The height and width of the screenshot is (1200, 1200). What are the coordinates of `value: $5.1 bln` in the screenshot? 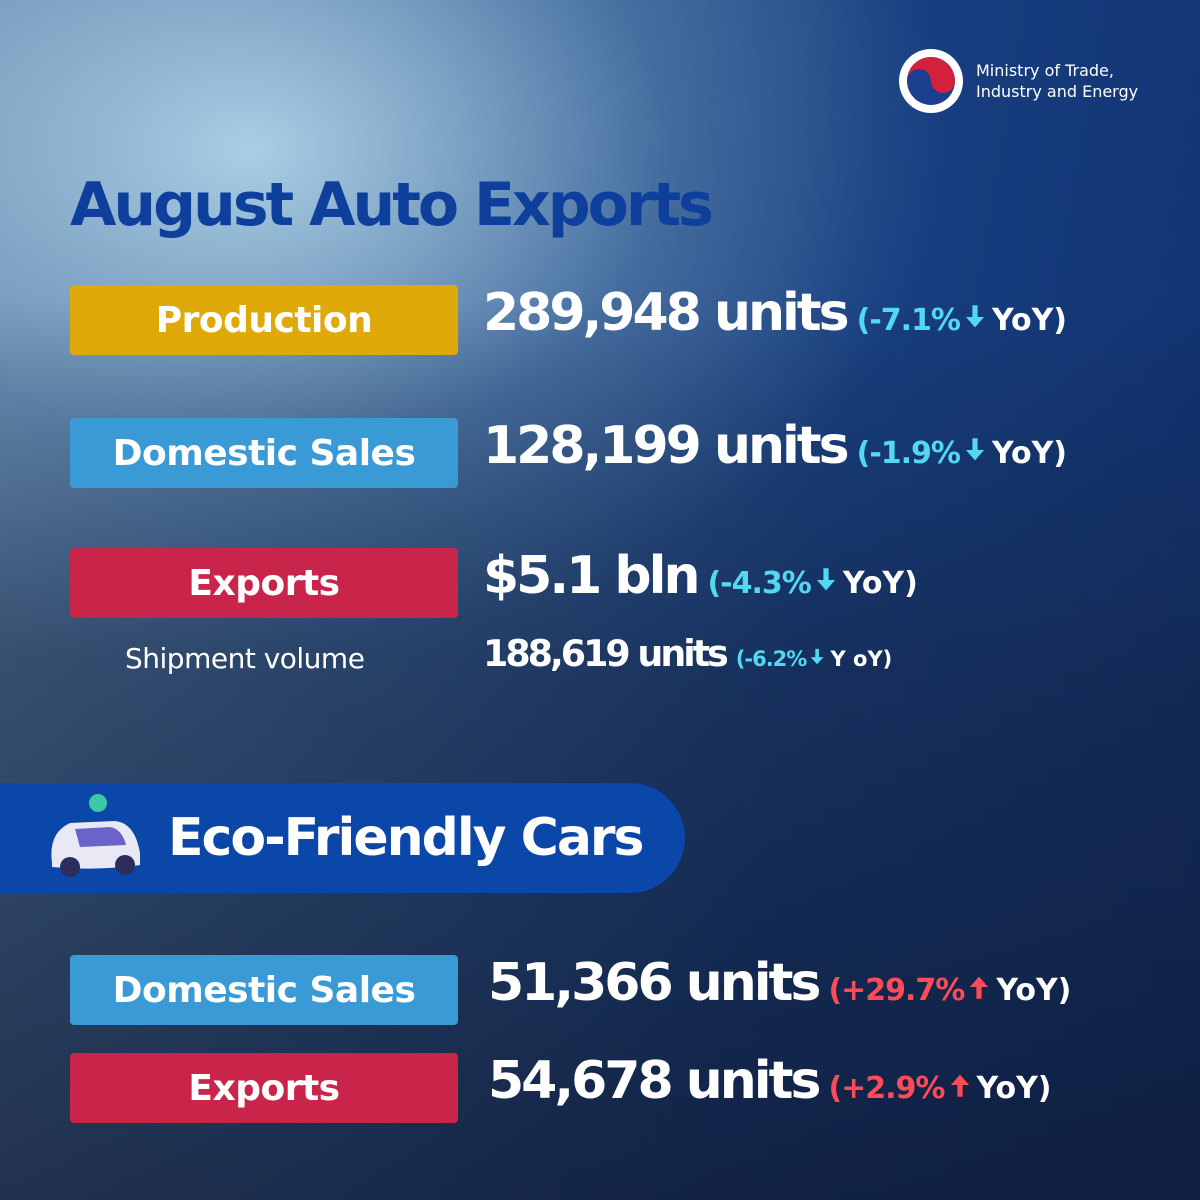 It's located at (591, 576).